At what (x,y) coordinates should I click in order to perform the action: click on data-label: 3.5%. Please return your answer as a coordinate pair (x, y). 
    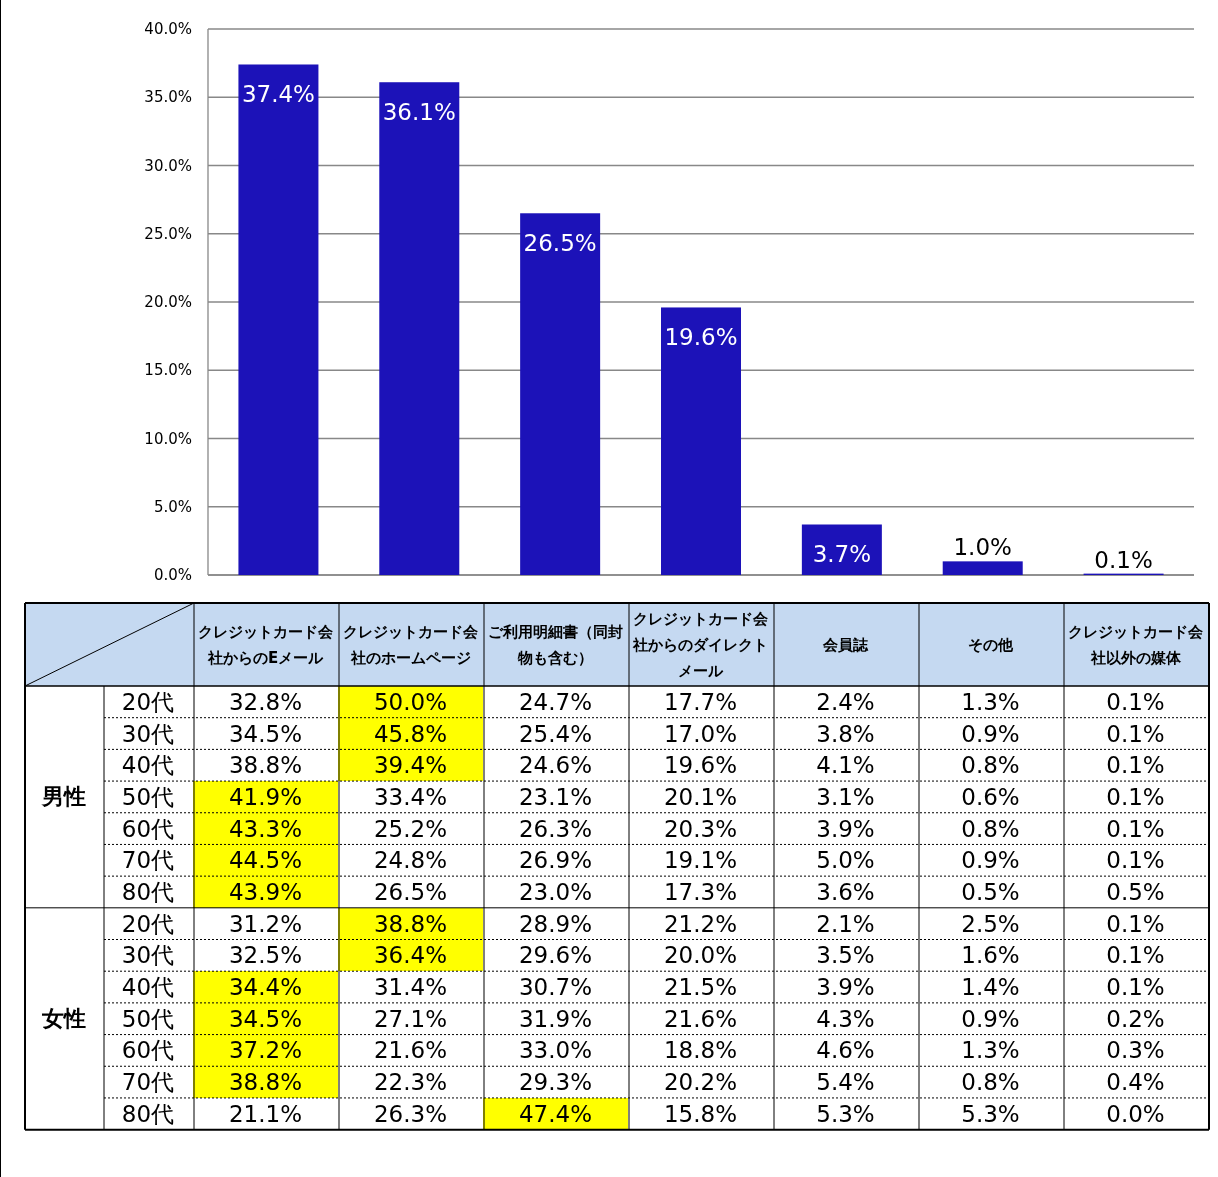
    Looking at the image, I should click on (845, 955).